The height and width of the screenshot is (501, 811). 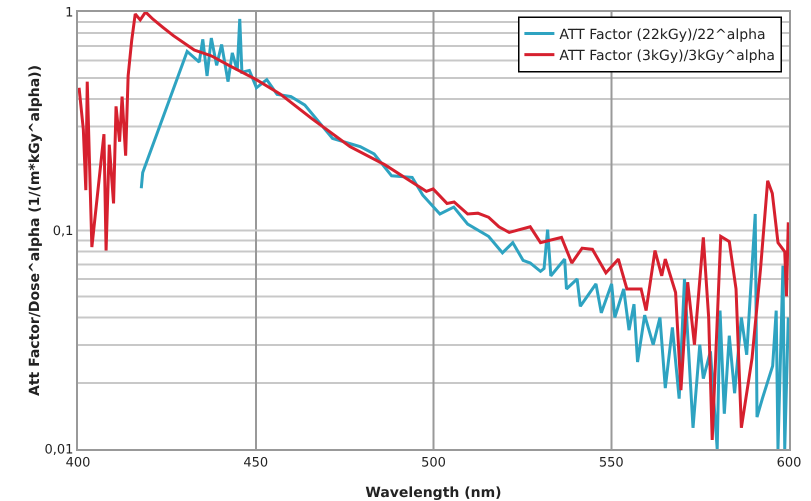 I want to click on y-axis-title: Att Factor/Dose^alpha (1/(m*kGy^alpha)), so click(x=35, y=230).